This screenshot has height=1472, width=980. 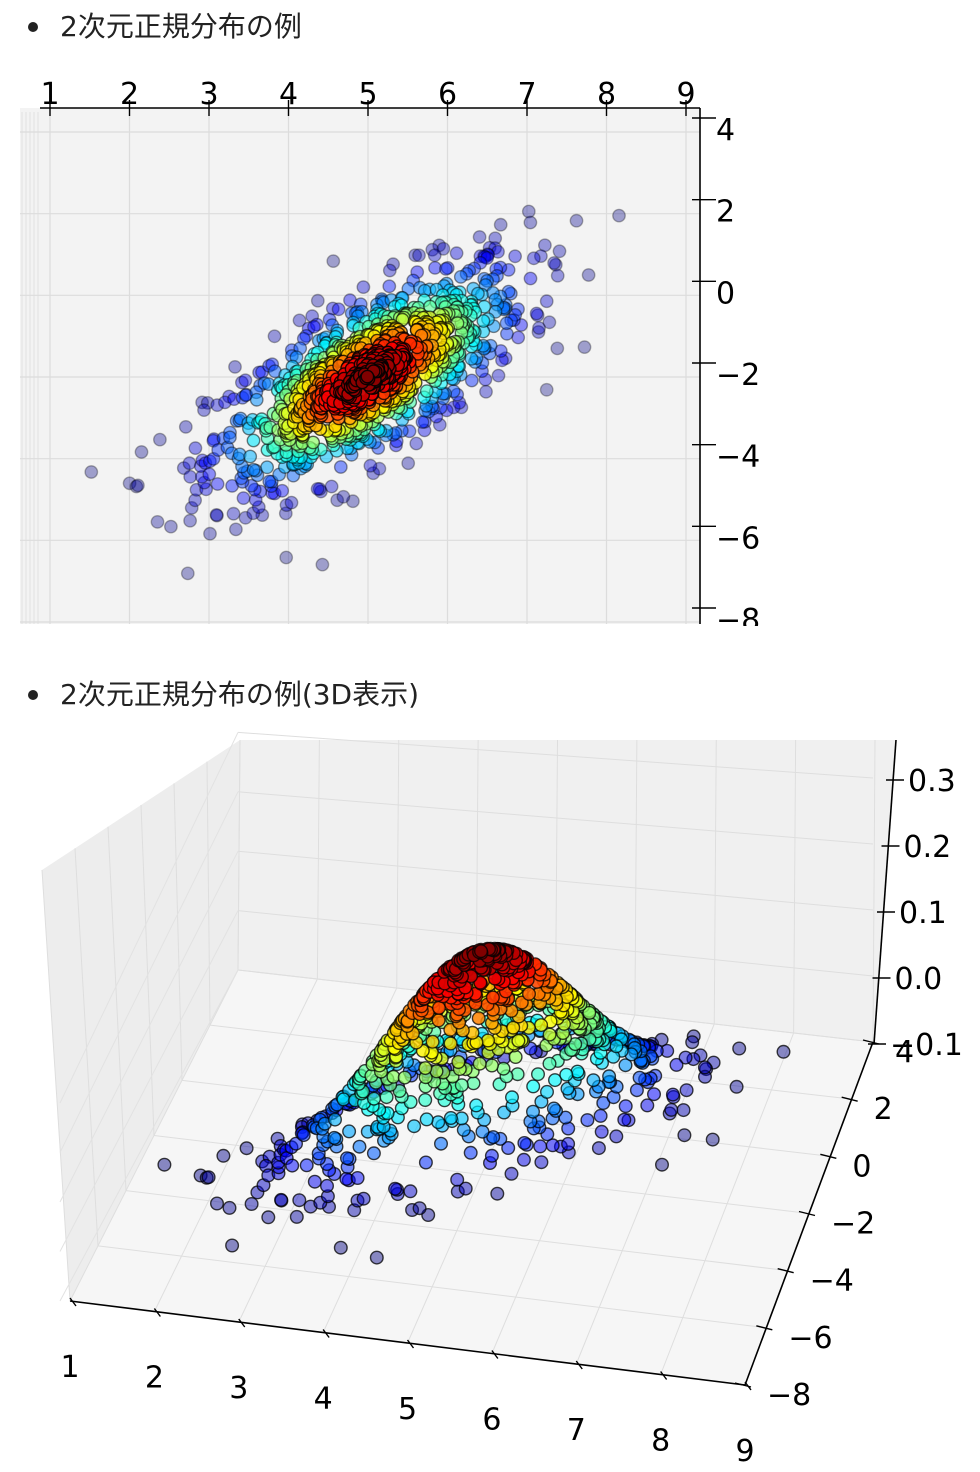 I want to click on y-tick-label: −6, so click(x=738, y=538).